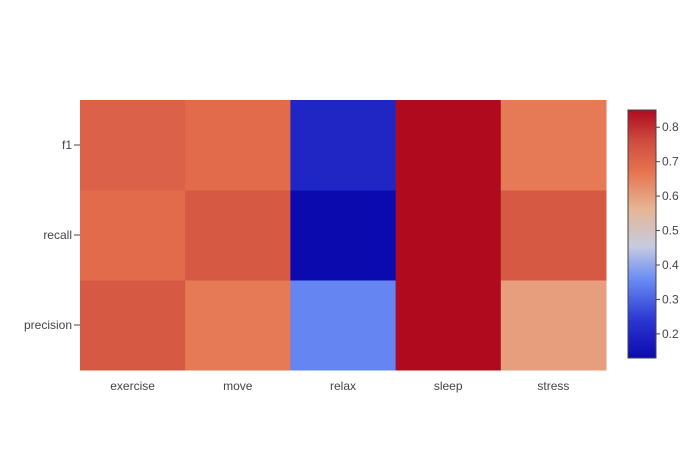  I want to click on x-tick-label: move, so click(238, 386).